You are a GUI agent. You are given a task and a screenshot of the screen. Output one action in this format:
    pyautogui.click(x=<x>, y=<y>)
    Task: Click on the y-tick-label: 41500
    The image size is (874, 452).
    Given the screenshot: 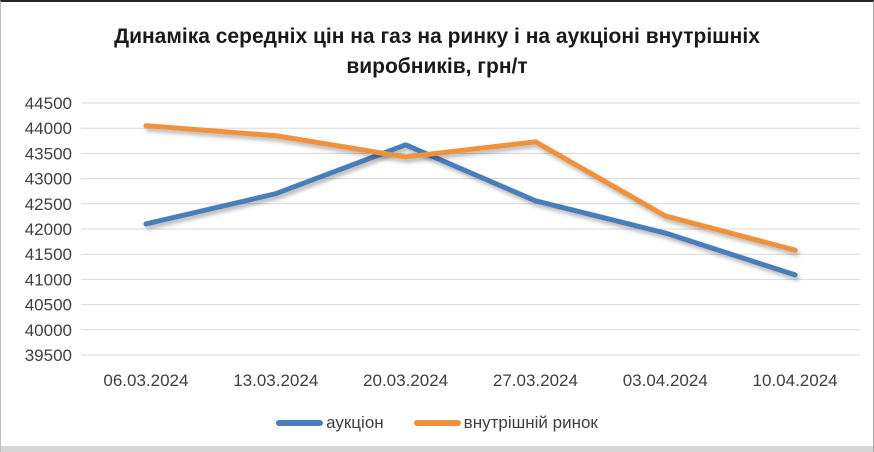 What is the action you would take?
    pyautogui.click(x=48, y=254)
    